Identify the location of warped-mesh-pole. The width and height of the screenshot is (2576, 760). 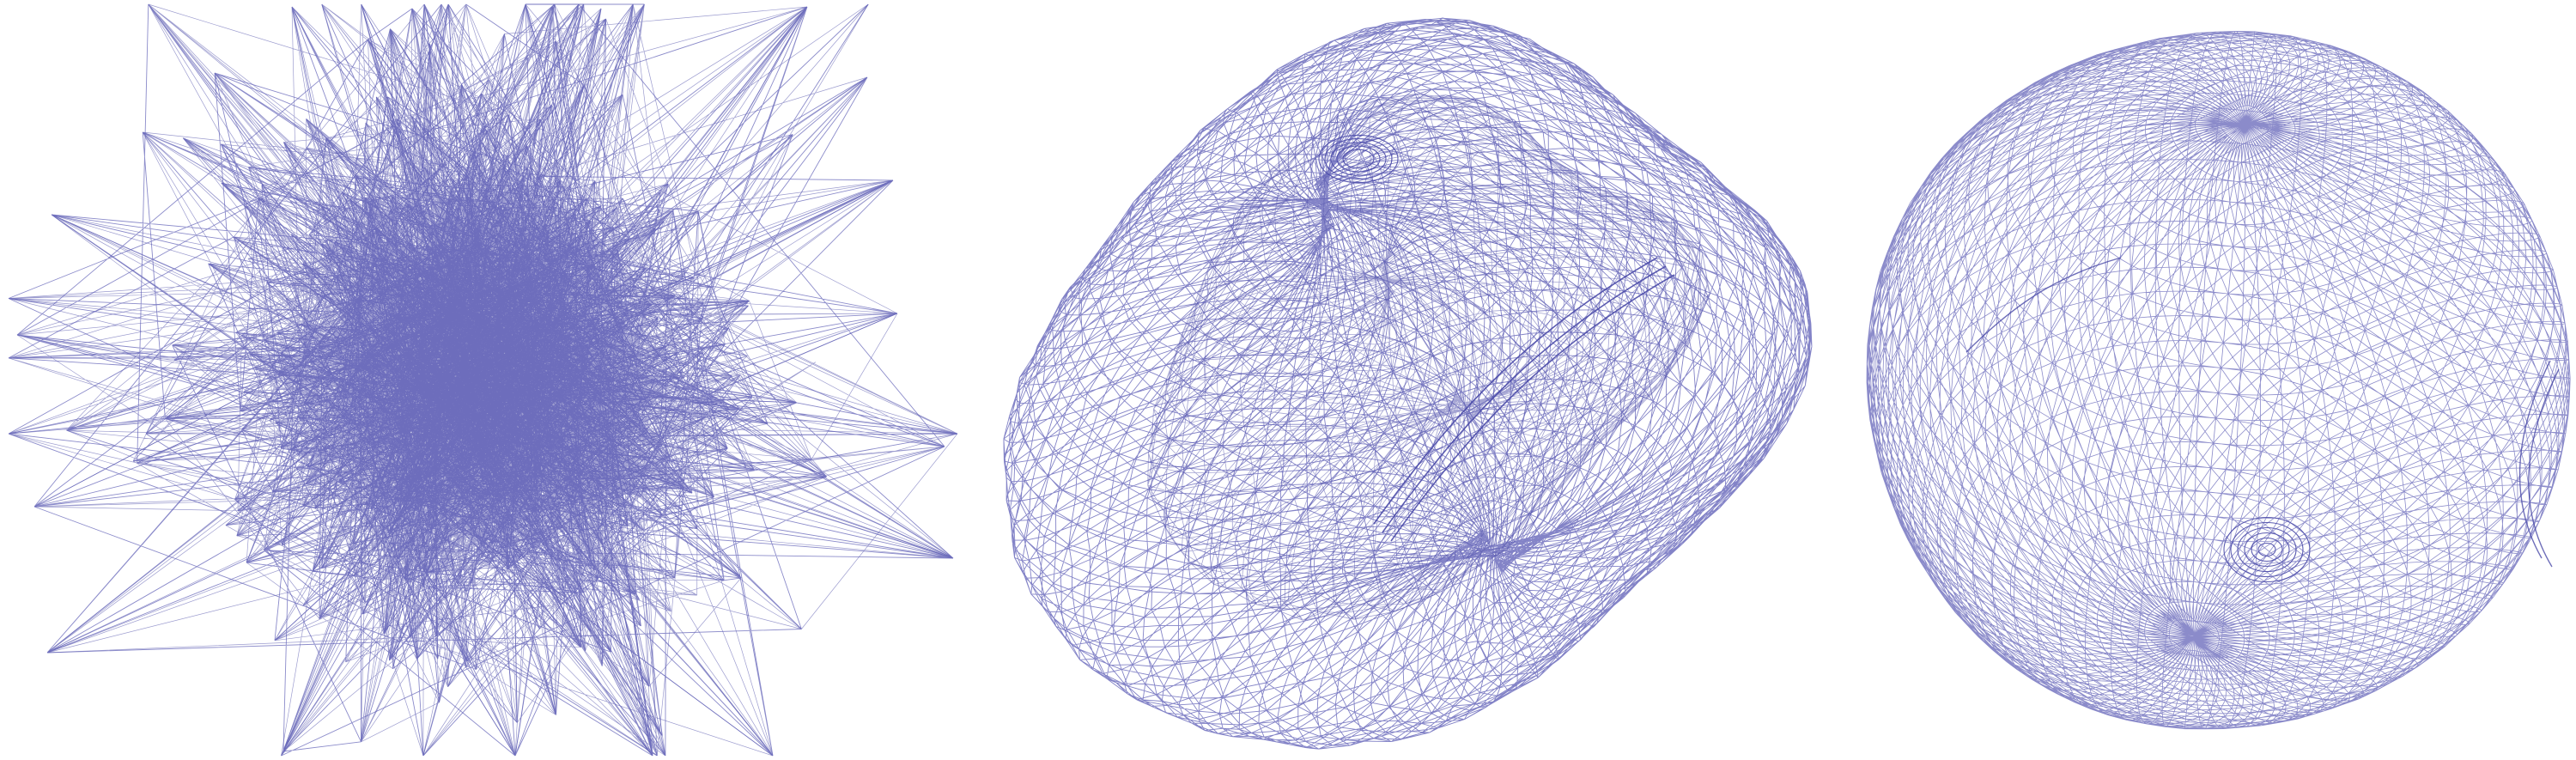
(1358, 159).